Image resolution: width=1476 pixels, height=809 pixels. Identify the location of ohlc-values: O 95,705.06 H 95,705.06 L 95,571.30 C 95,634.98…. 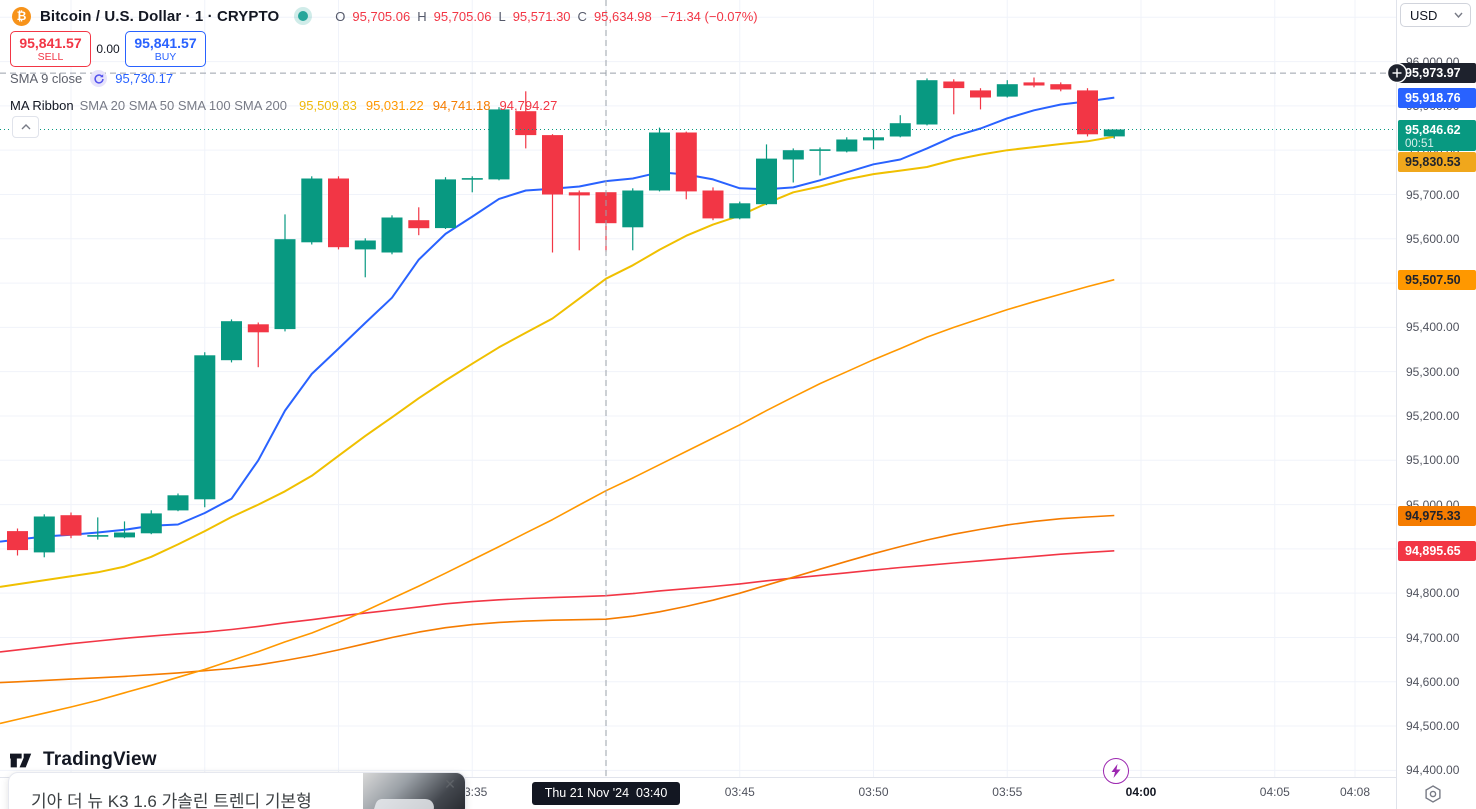
(546, 16).